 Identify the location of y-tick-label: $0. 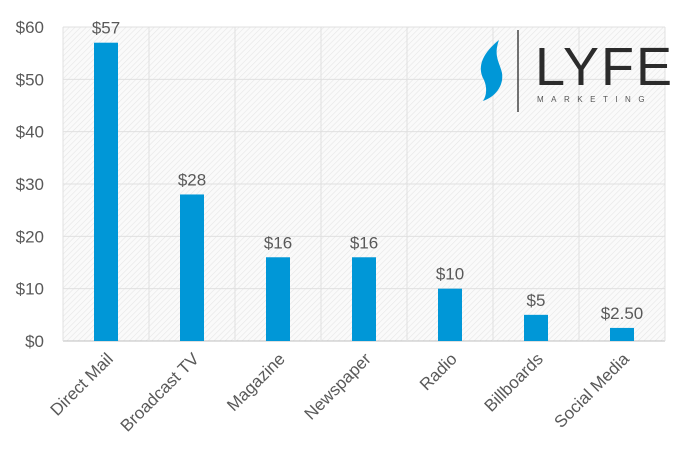
(34, 341).